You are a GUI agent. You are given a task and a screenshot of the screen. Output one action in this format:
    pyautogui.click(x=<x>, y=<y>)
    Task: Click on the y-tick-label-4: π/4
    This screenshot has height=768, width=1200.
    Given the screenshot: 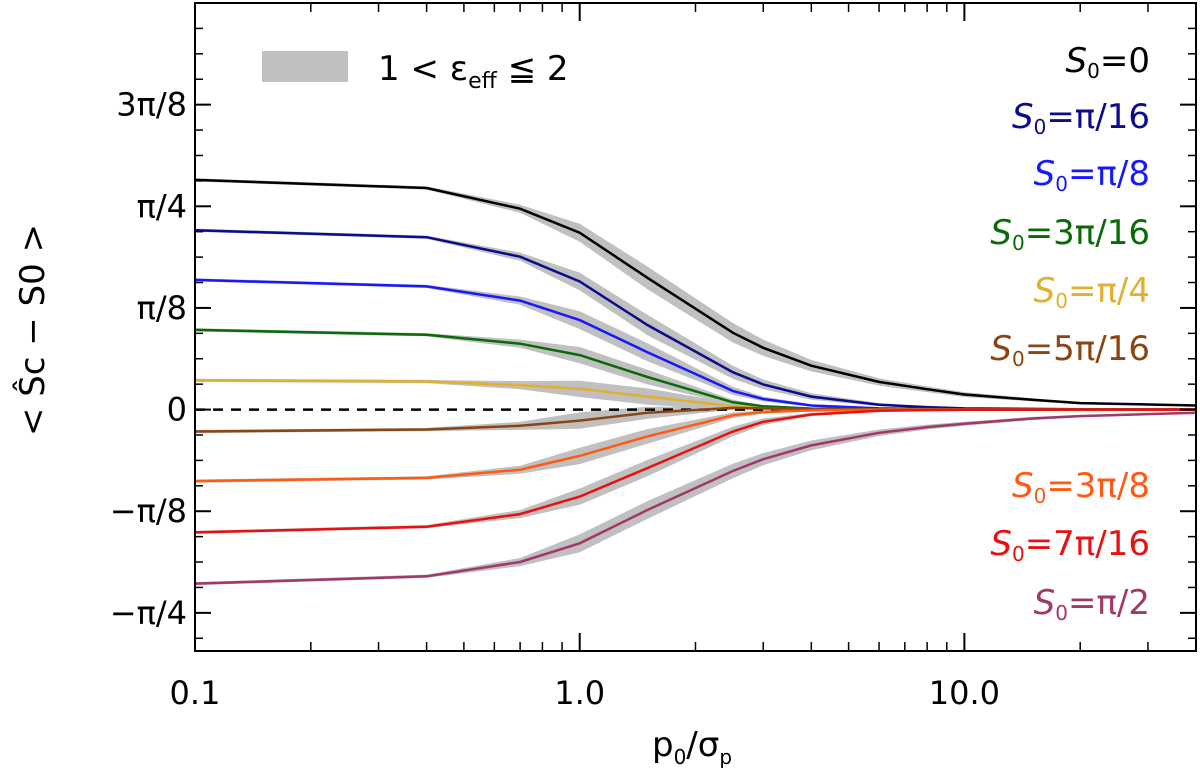 What is the action you would take?
    pyautogui.click(x=162, y=206)
    